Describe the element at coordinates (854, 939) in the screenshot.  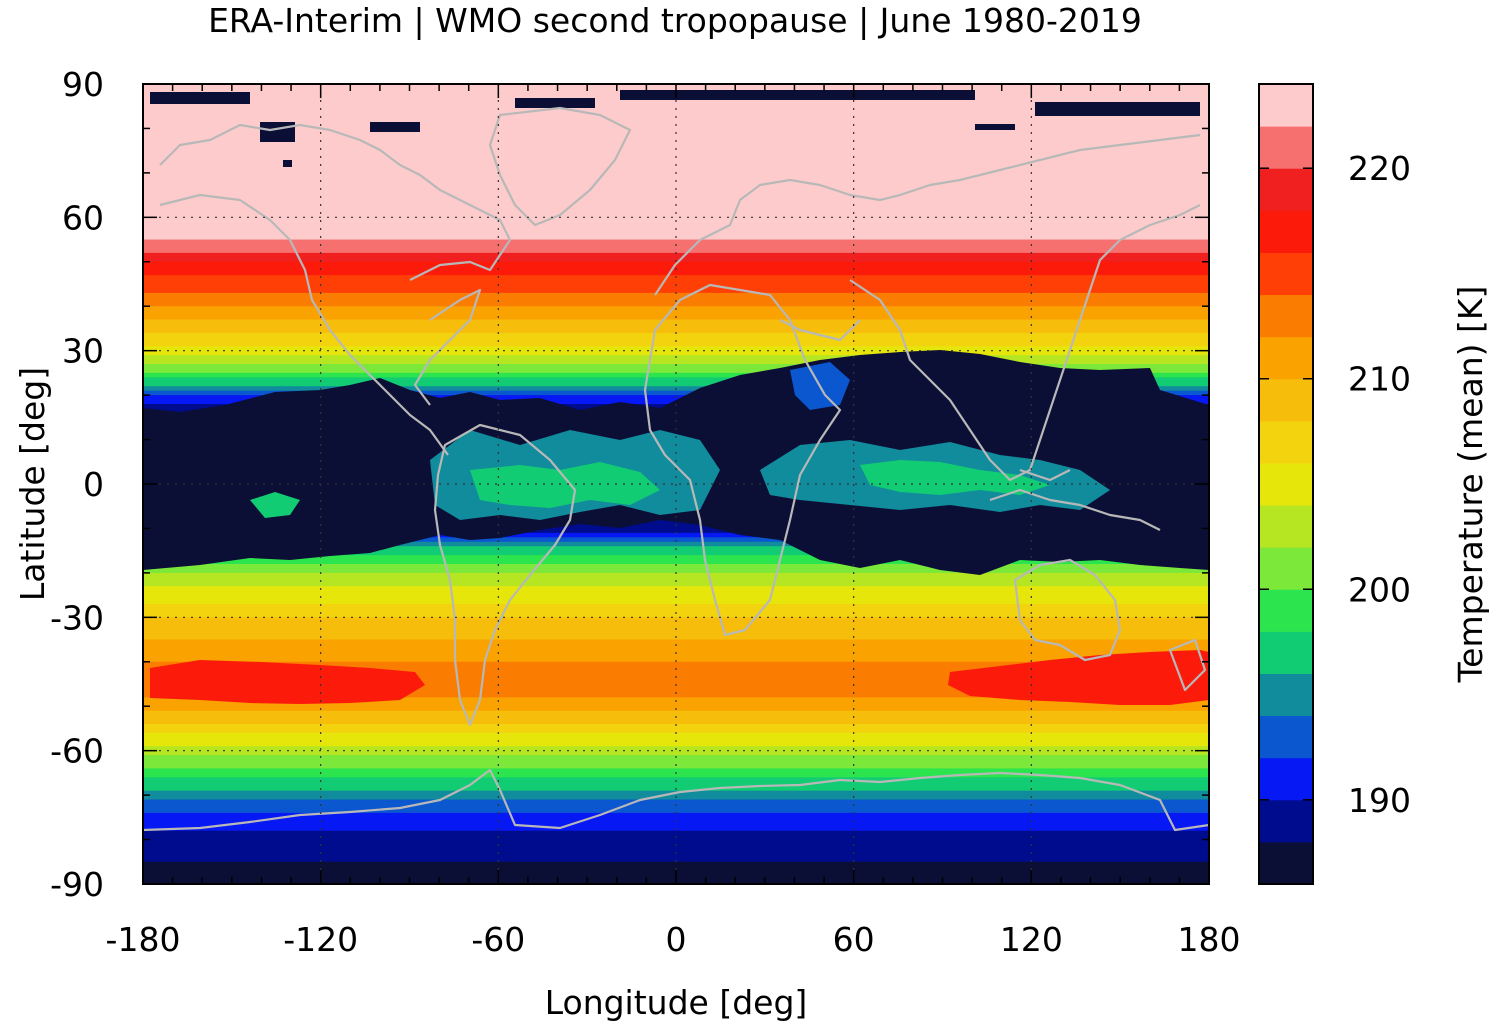
I see `x-tick-label: 60` at that location.